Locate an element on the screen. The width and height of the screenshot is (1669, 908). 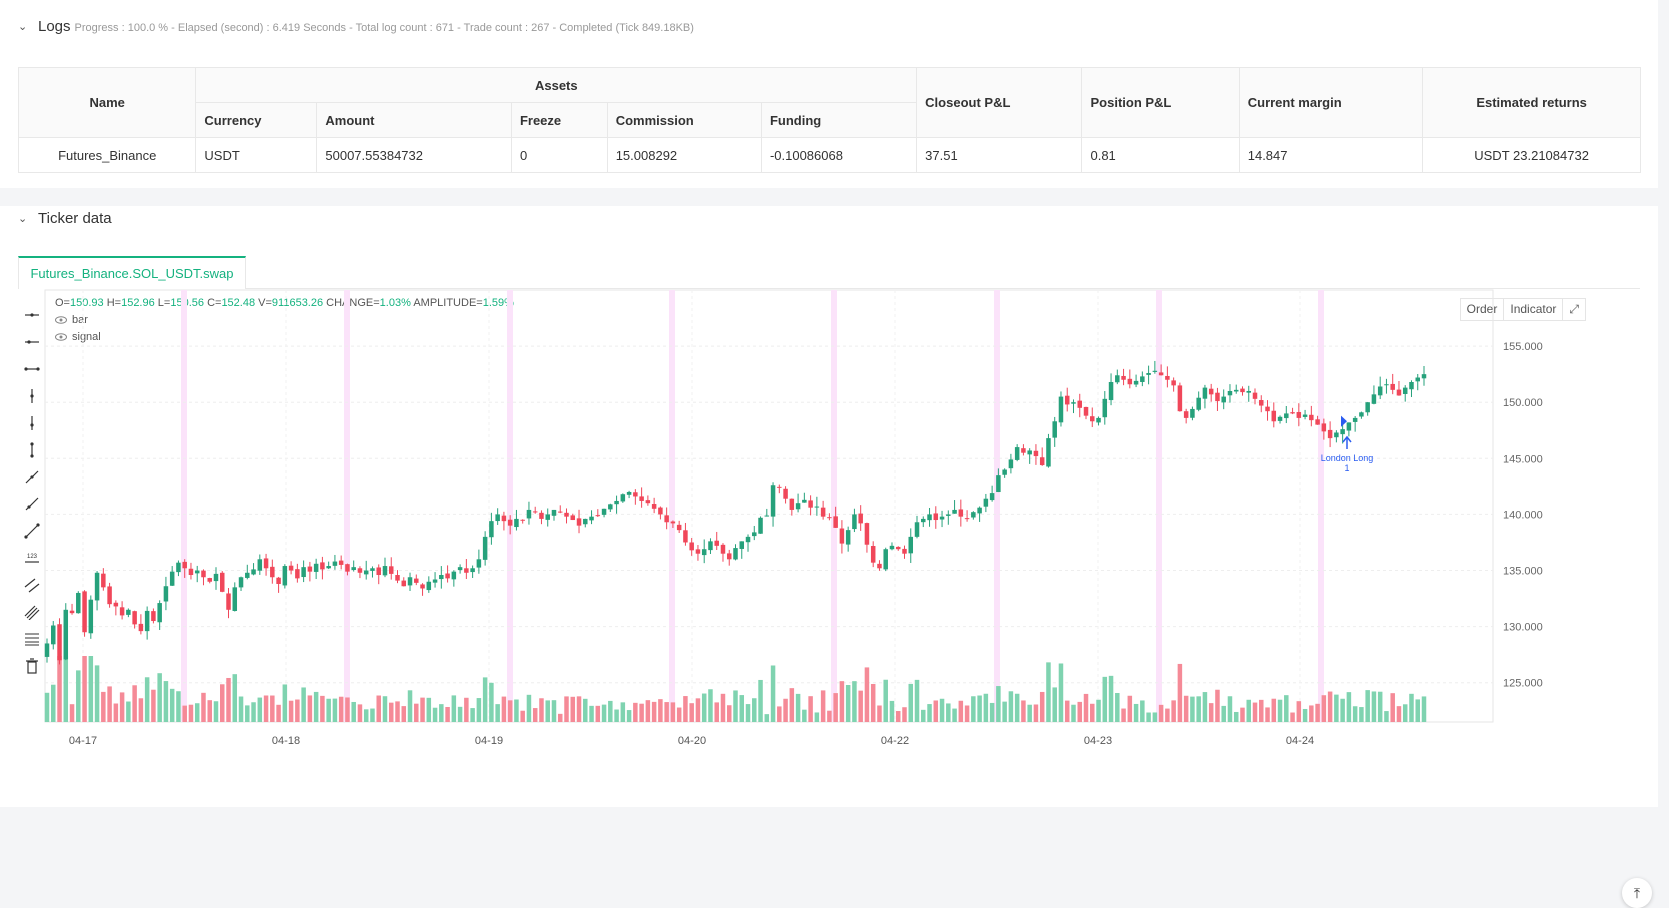
tab-sol-usdt: Futures_Binance.SOL_USDT.swap is located at coordinates (132, 272).